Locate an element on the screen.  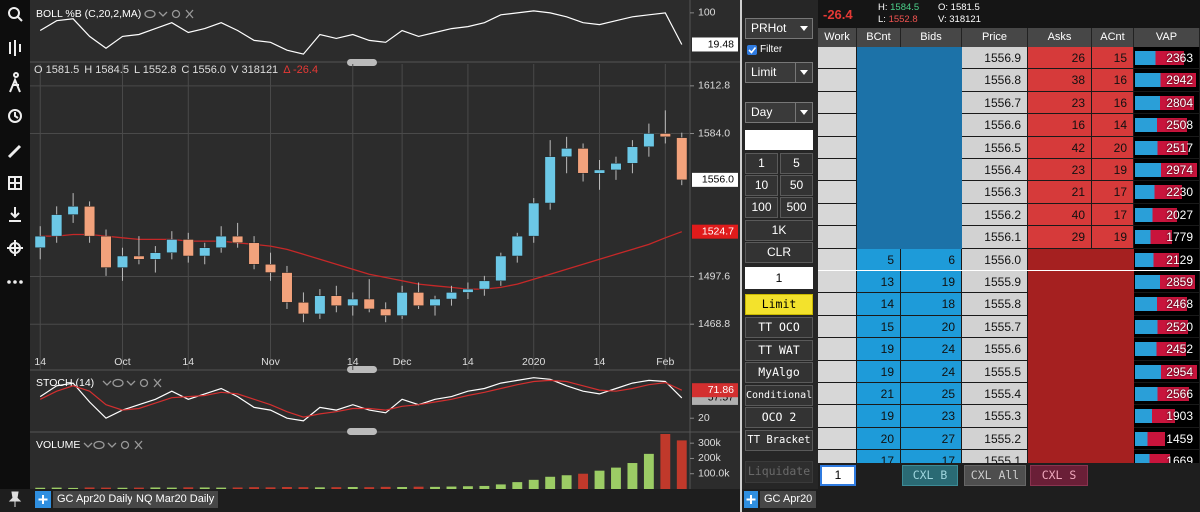
bcnt-cell: 15 is located at coordinates (879, 327).